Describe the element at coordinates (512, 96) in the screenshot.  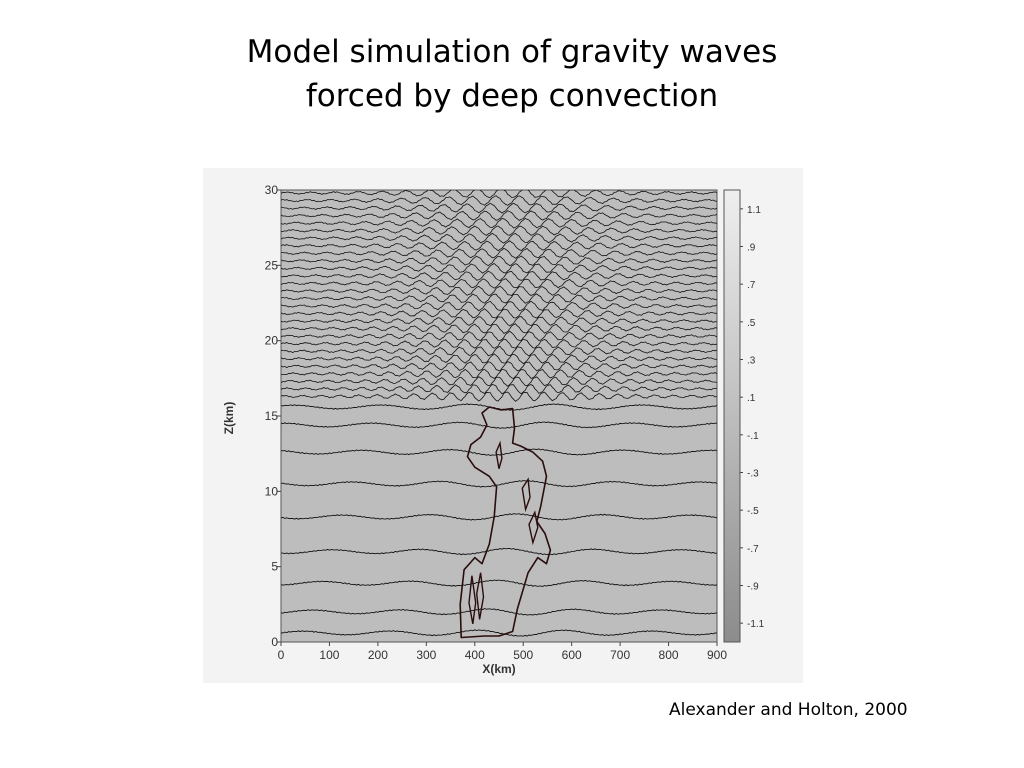
I see `title-line-2: forced by deep convection` at that location.